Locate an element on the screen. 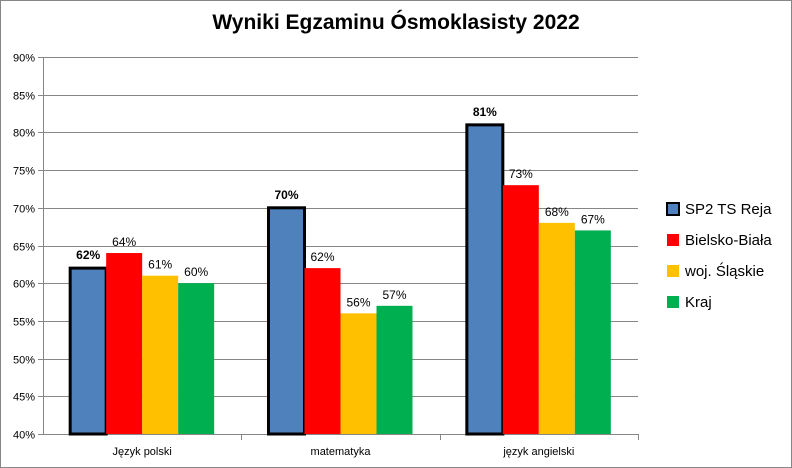 This screenshot has width=792, height=468. data-label: 56% is located at coordinates (358, 302).